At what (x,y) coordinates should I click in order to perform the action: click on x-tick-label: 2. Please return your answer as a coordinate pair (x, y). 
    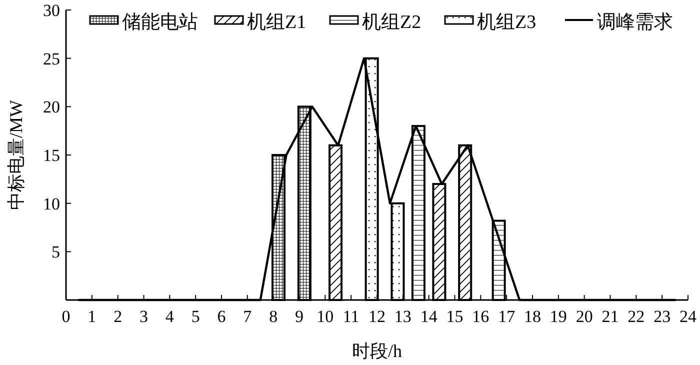
    Looking at the image, I should click on (118, 316).